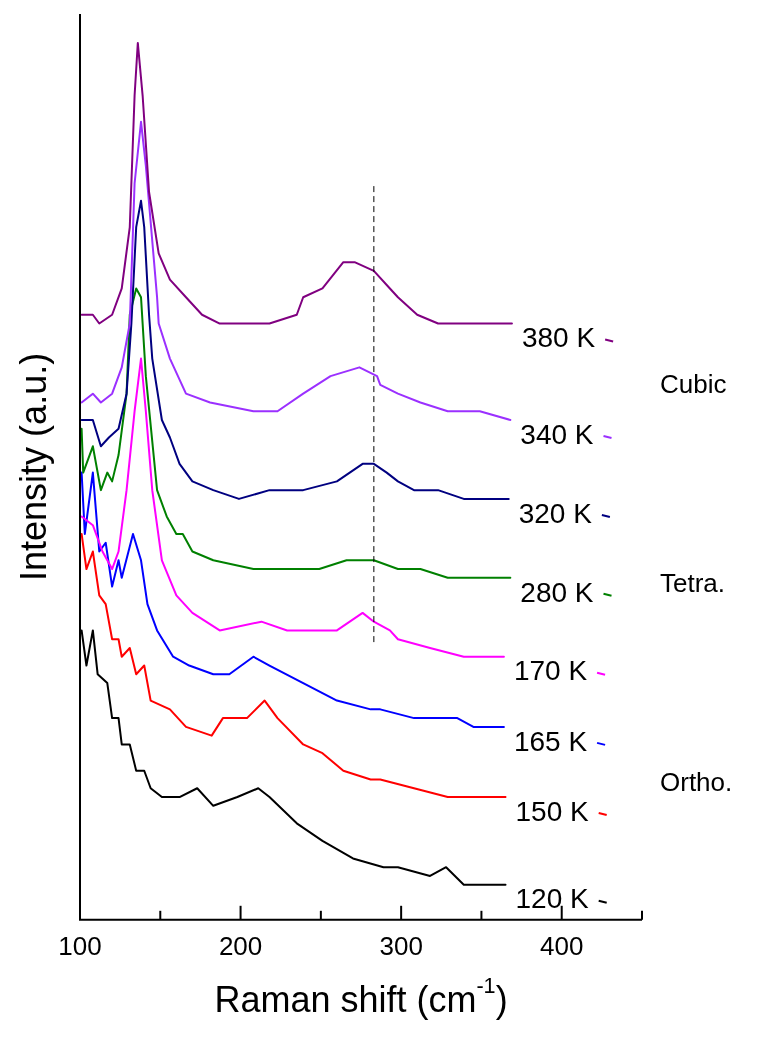 The image size is (758, 1039). I want to click on x-tick-label: 400, so click(562, 945).